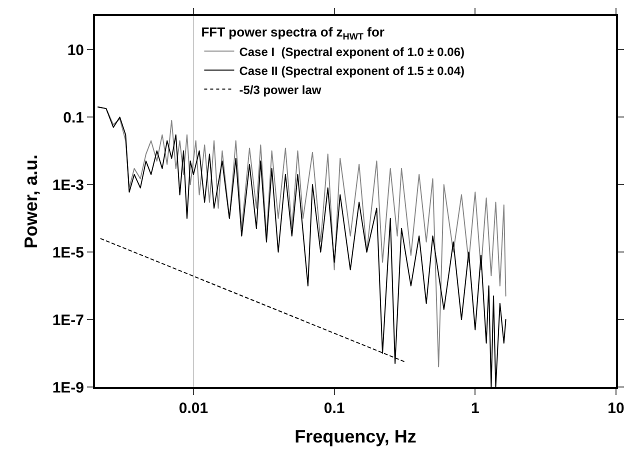 Image resolution: width=636 pixels, height=457 pixels. Describe the element at coordinates (193, 408) in the screenshot. I see `x-tick-label: 0.01` at that location.